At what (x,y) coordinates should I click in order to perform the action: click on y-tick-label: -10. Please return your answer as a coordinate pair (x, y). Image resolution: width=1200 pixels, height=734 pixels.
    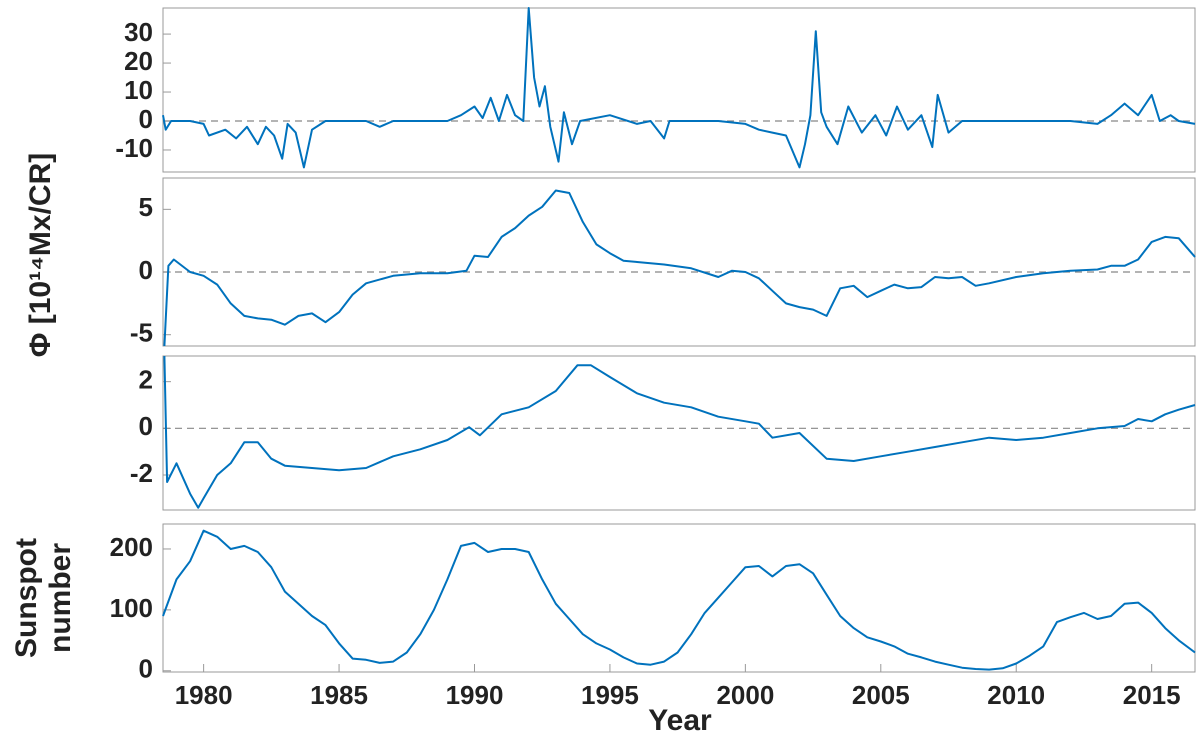
    Looking at the image, I should click on (134, 148).